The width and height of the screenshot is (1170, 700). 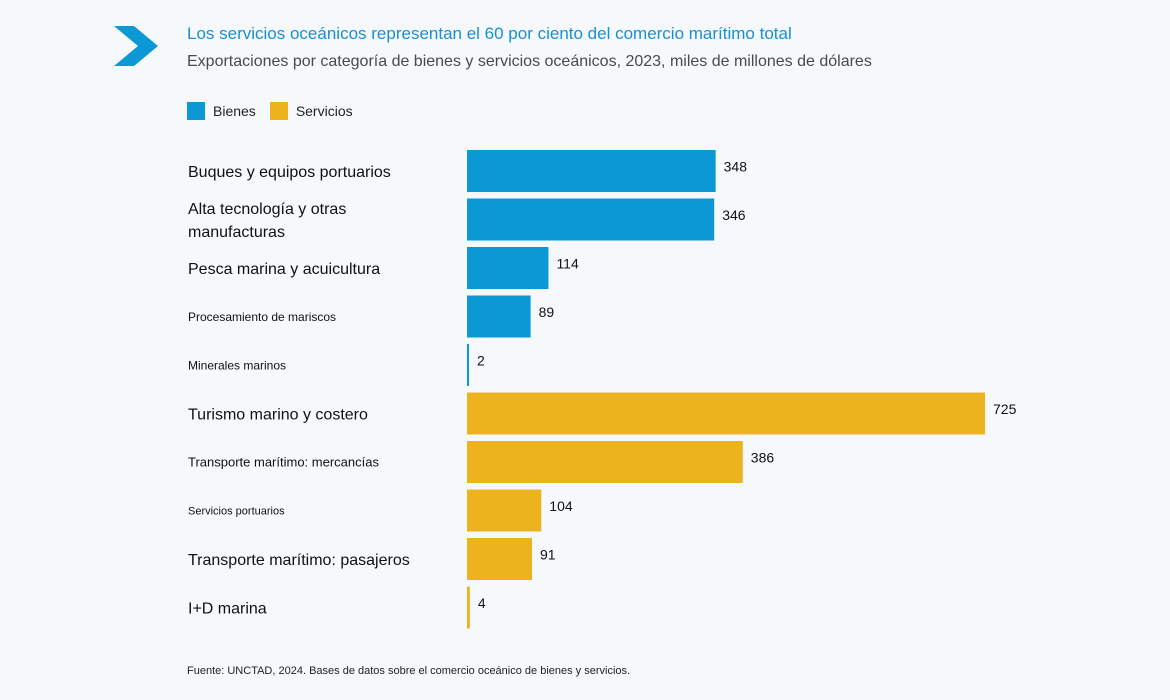 I want to click on category-label-5: Turismo marino y costero, so click(x=278, y=414).